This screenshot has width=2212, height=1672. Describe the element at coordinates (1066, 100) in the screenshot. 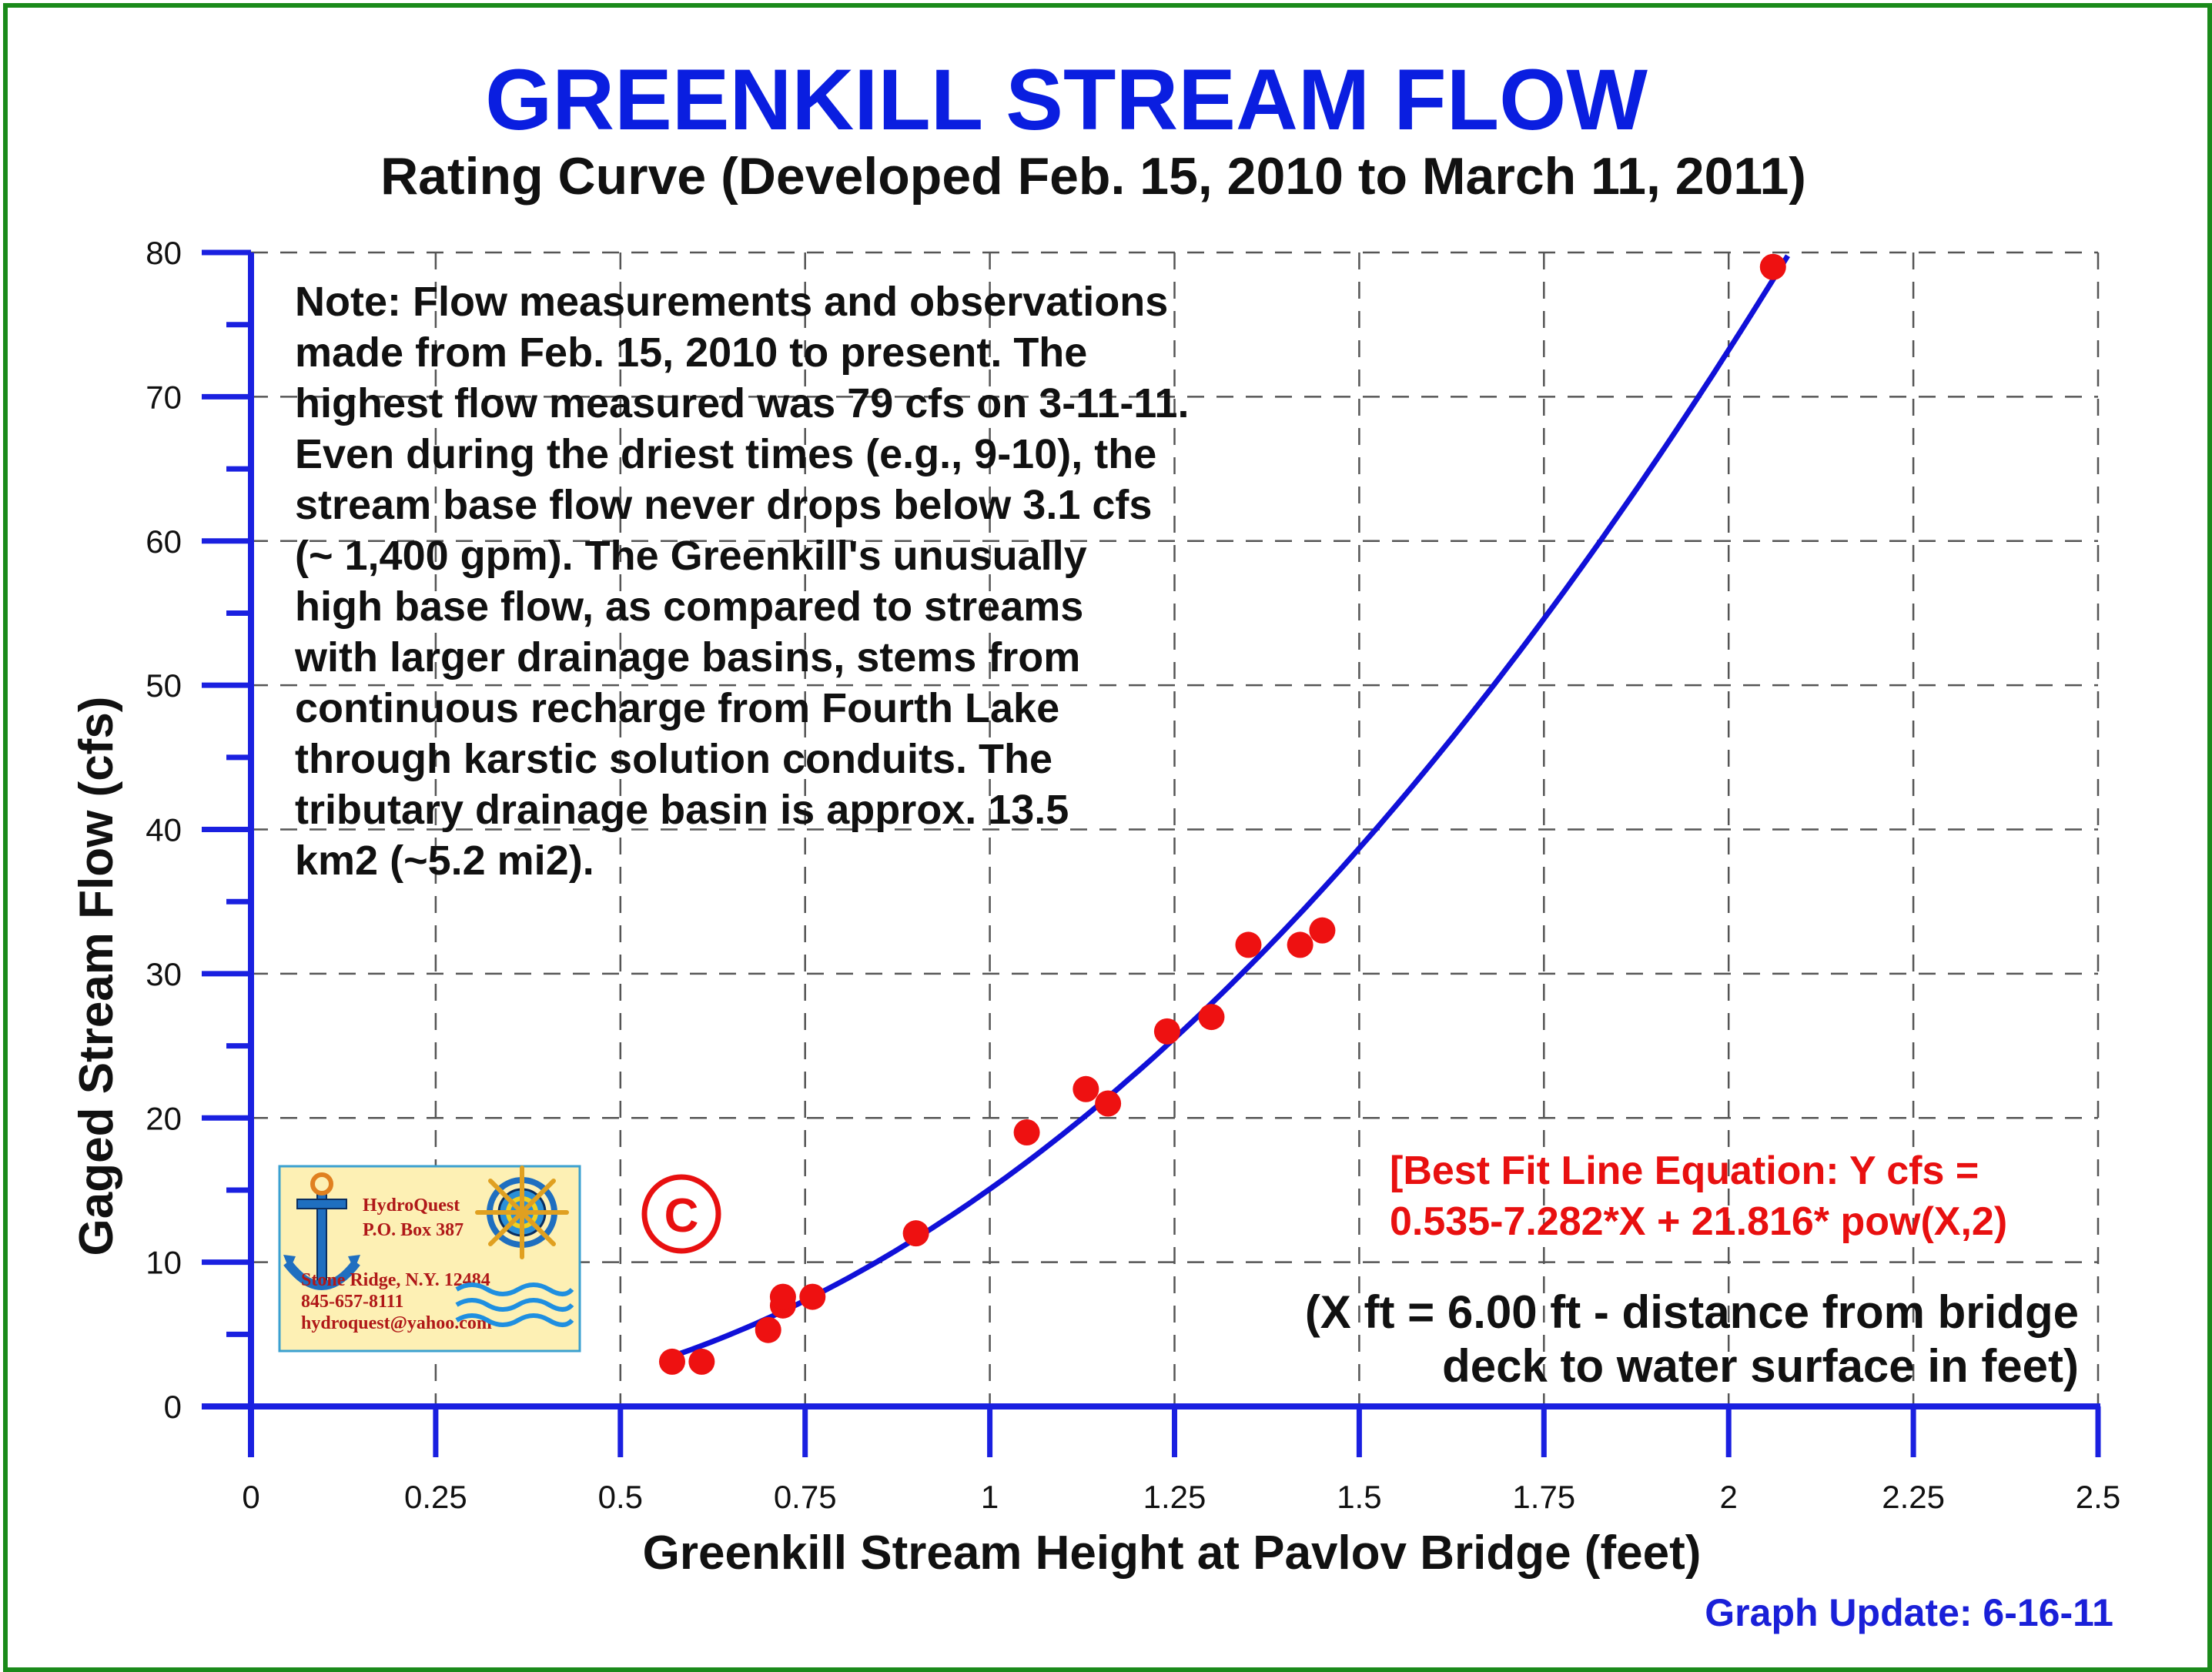

I see `chart-title: GREENKILL STREAM FLOW` at that location.